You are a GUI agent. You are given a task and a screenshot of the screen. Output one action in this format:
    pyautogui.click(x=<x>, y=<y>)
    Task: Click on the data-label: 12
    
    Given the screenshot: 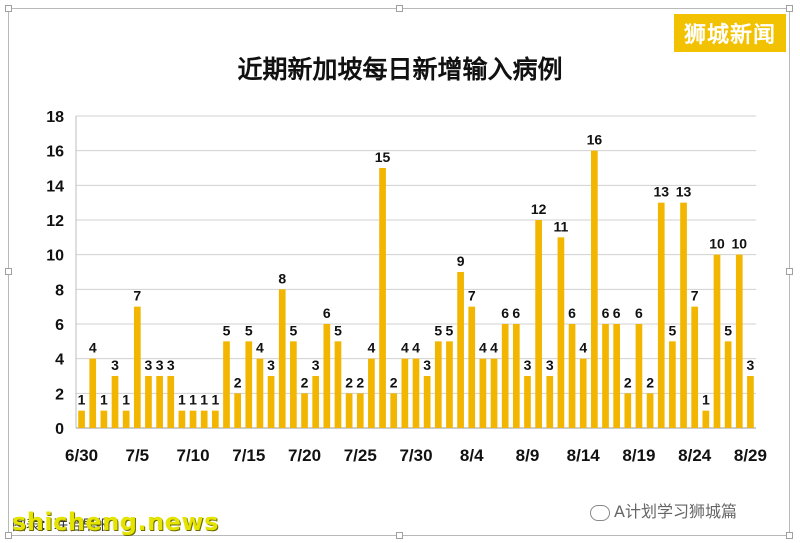 What is the action you would take?
    pyautogui.click(x=539, y=209)
    